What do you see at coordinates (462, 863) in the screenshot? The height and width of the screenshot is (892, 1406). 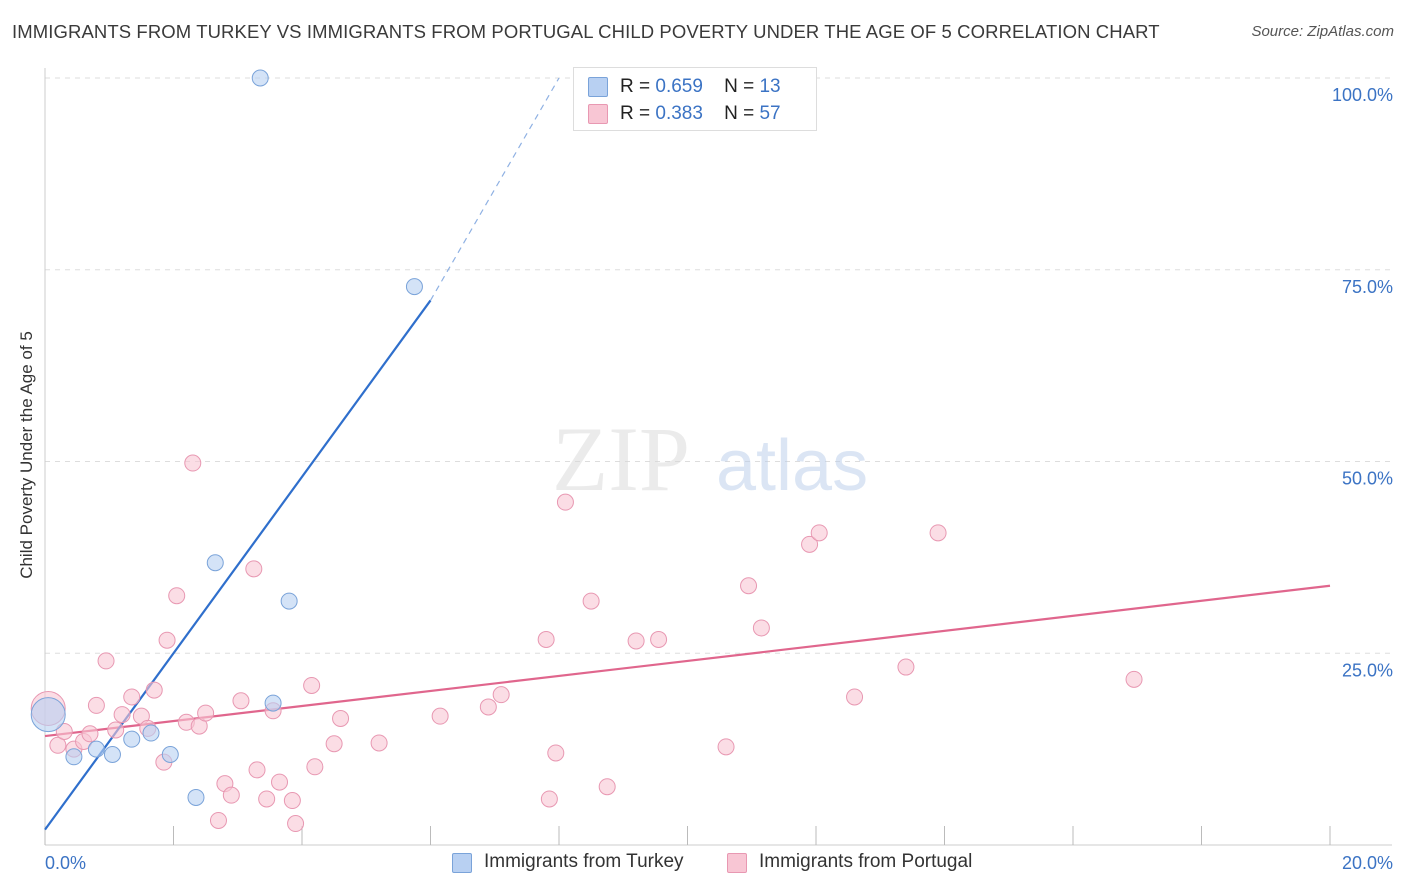 I see `bottom-turkey-swatch` at bounding box center [462, 863].